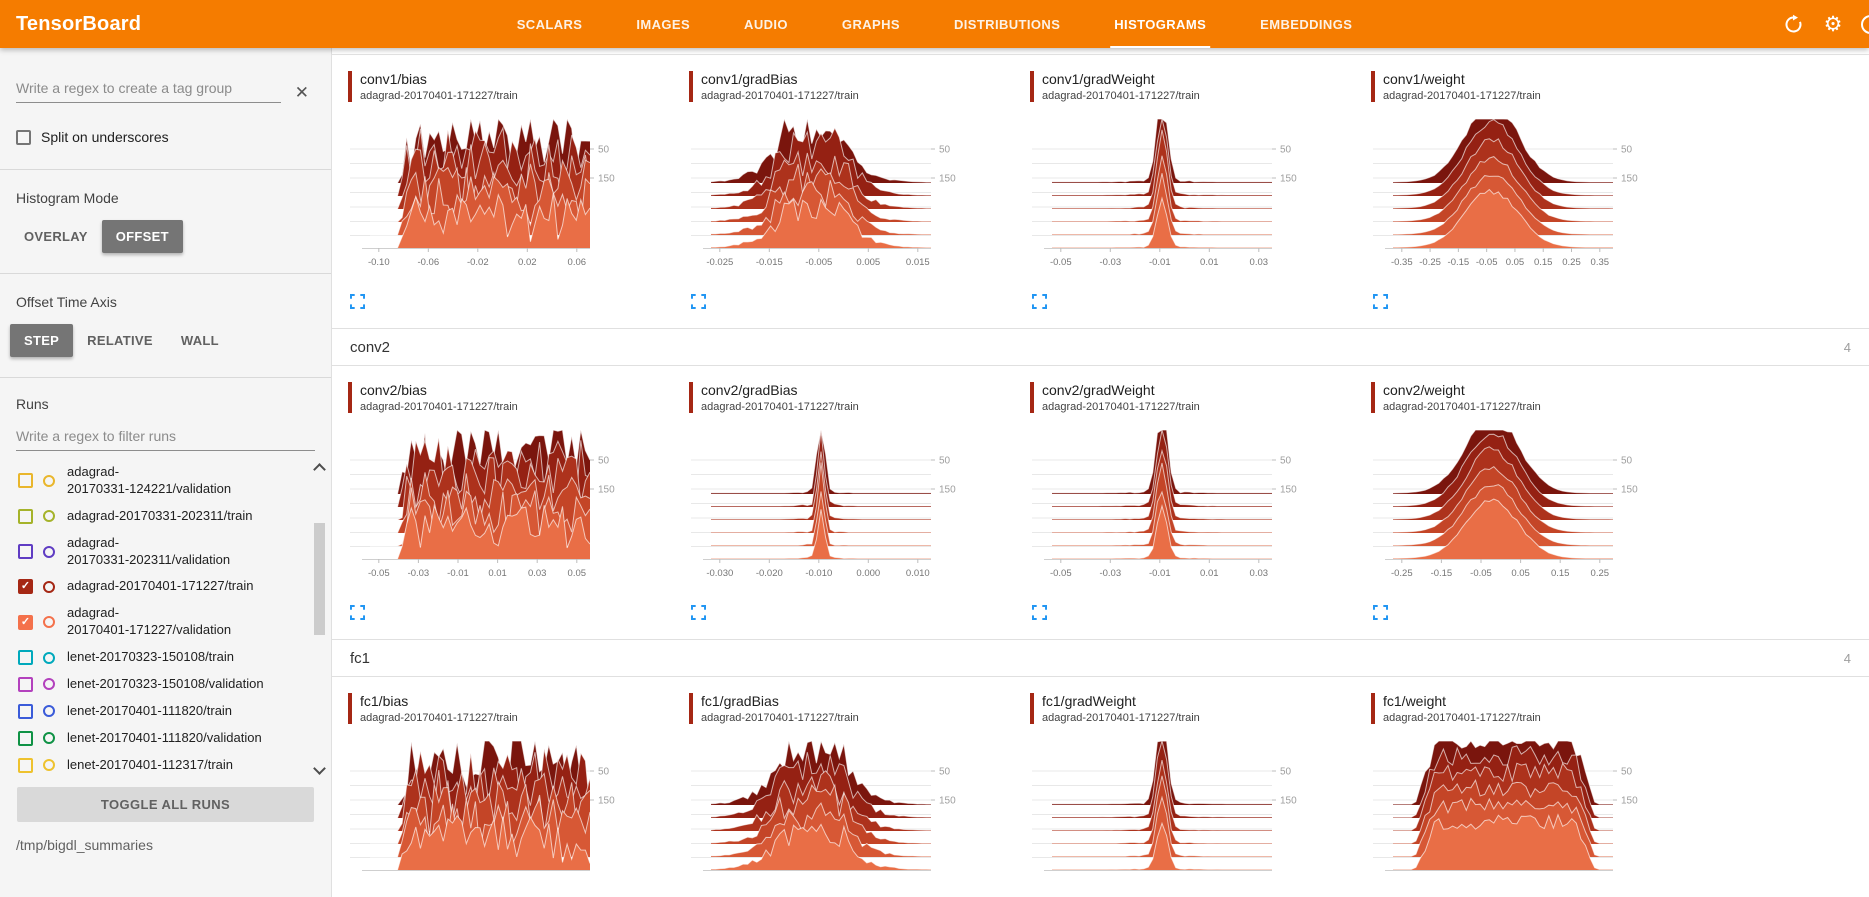 The height and width of the screenshot is (897, 1869). I want to click on scrollbar-thumb, so click(319, 579).